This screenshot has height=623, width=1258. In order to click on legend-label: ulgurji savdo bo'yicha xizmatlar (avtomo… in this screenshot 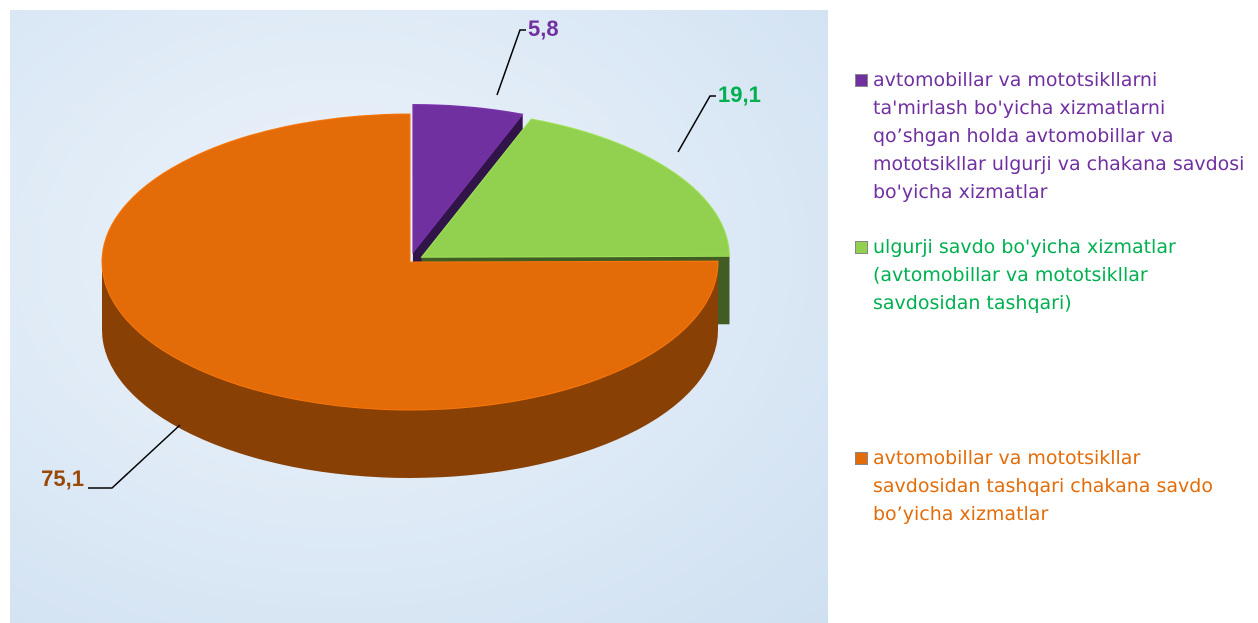, I will do `click(1024, 275)`.